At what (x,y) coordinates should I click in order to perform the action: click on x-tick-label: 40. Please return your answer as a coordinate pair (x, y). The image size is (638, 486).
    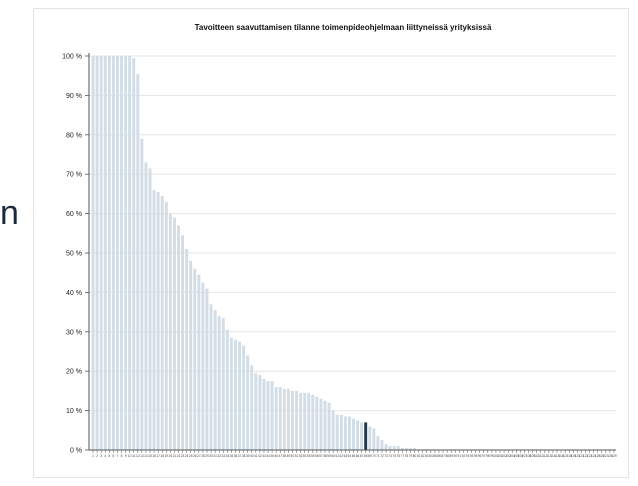
    Looking at the image, I should click on (252, 456).